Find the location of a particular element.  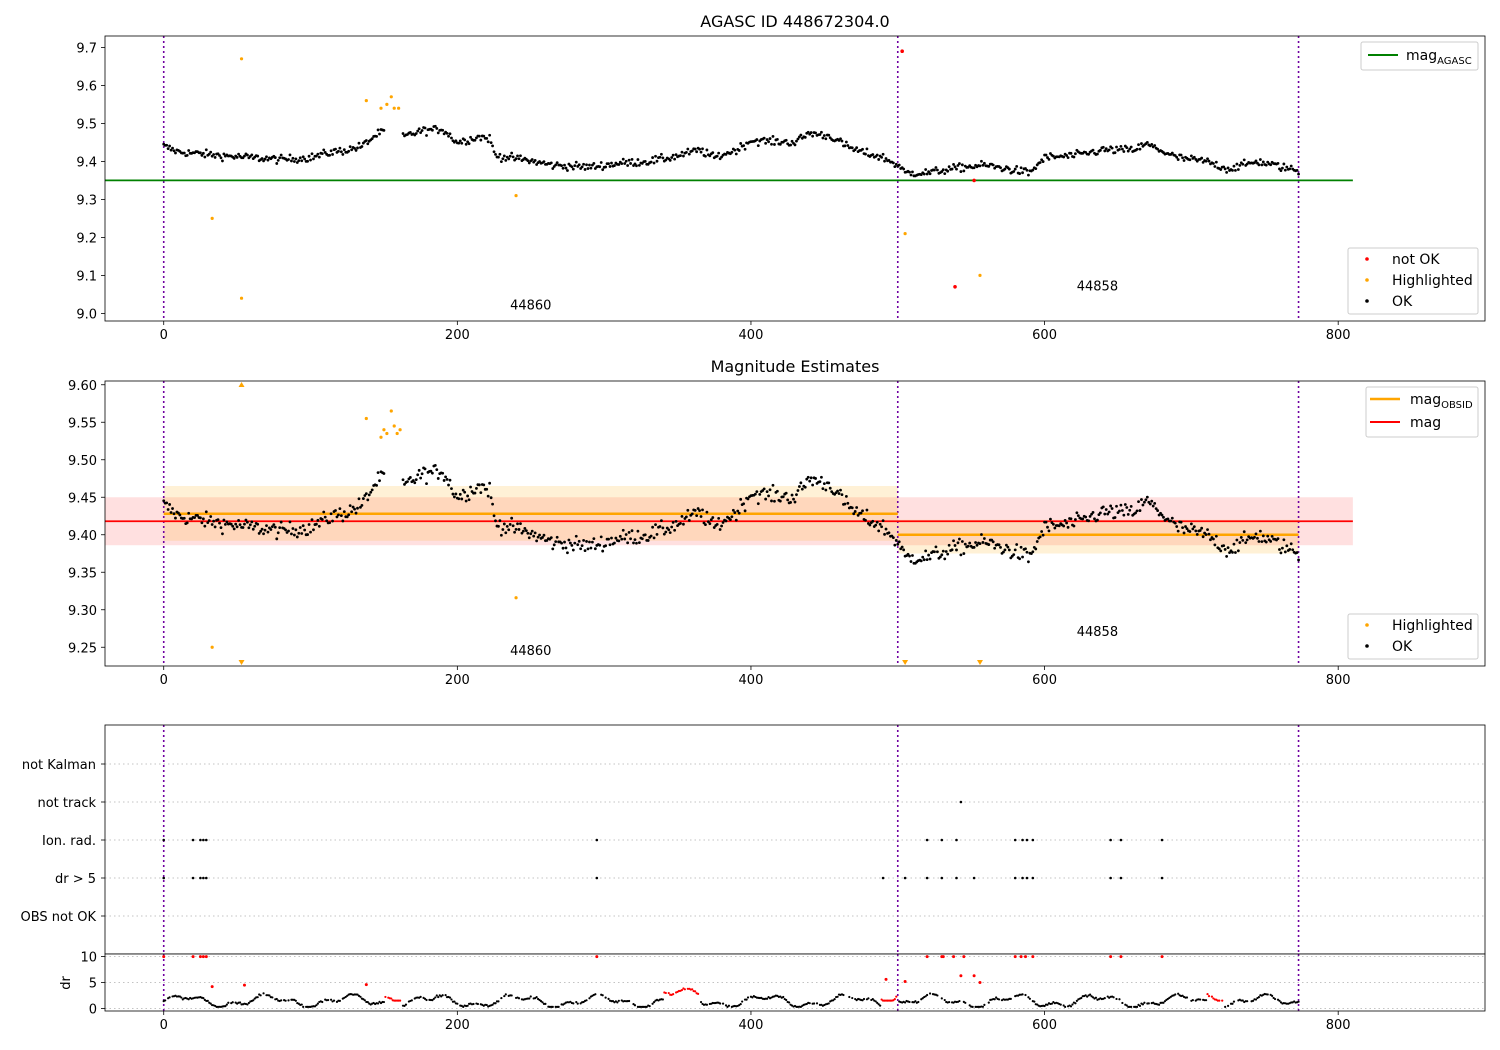

x-tick-label: 400 is located at coordinates (751, 335).